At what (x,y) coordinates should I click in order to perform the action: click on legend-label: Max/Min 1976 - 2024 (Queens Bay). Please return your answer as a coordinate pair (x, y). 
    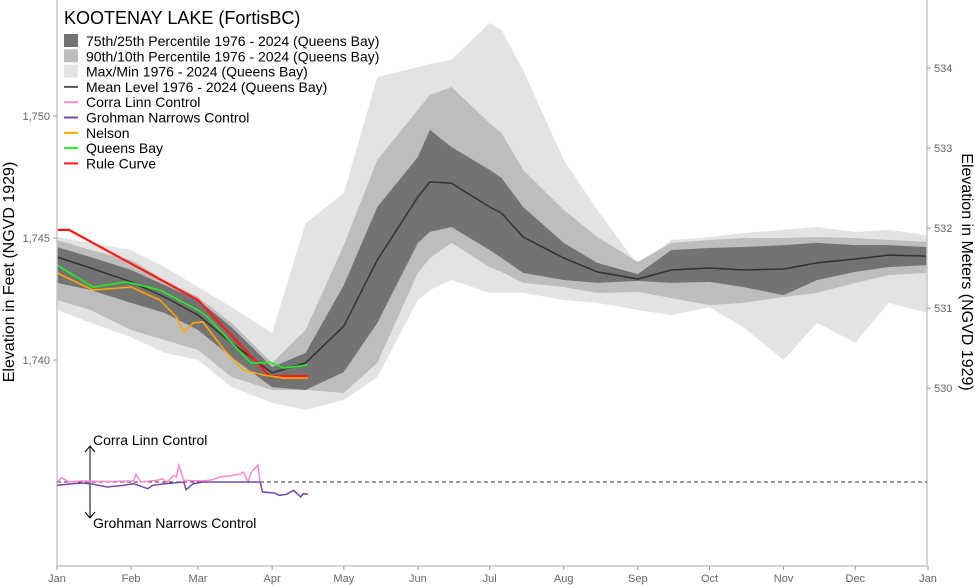
    Looking at the image, I should click on (197, 72).